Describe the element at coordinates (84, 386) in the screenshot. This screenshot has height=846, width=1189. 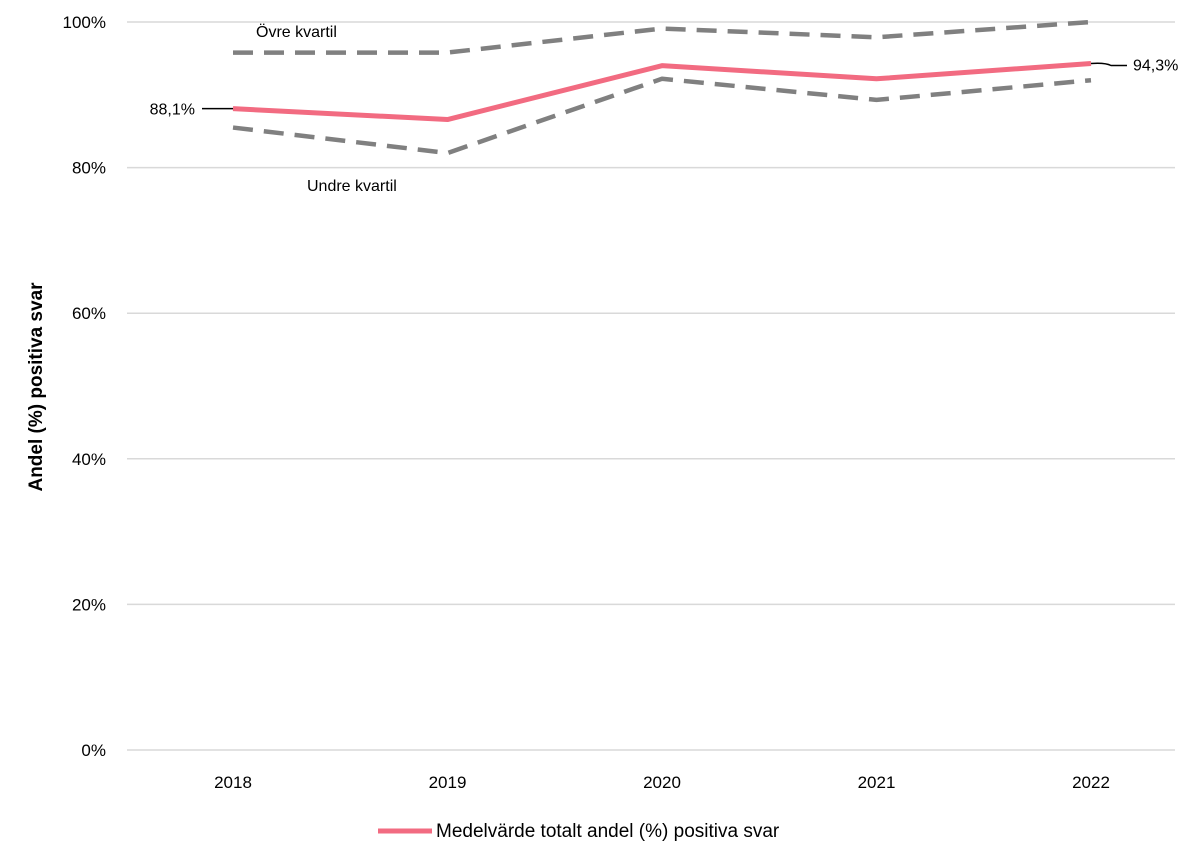
I see `y-axis-ticks: 0% 20% 40% 60% 80% 100%` at that location.